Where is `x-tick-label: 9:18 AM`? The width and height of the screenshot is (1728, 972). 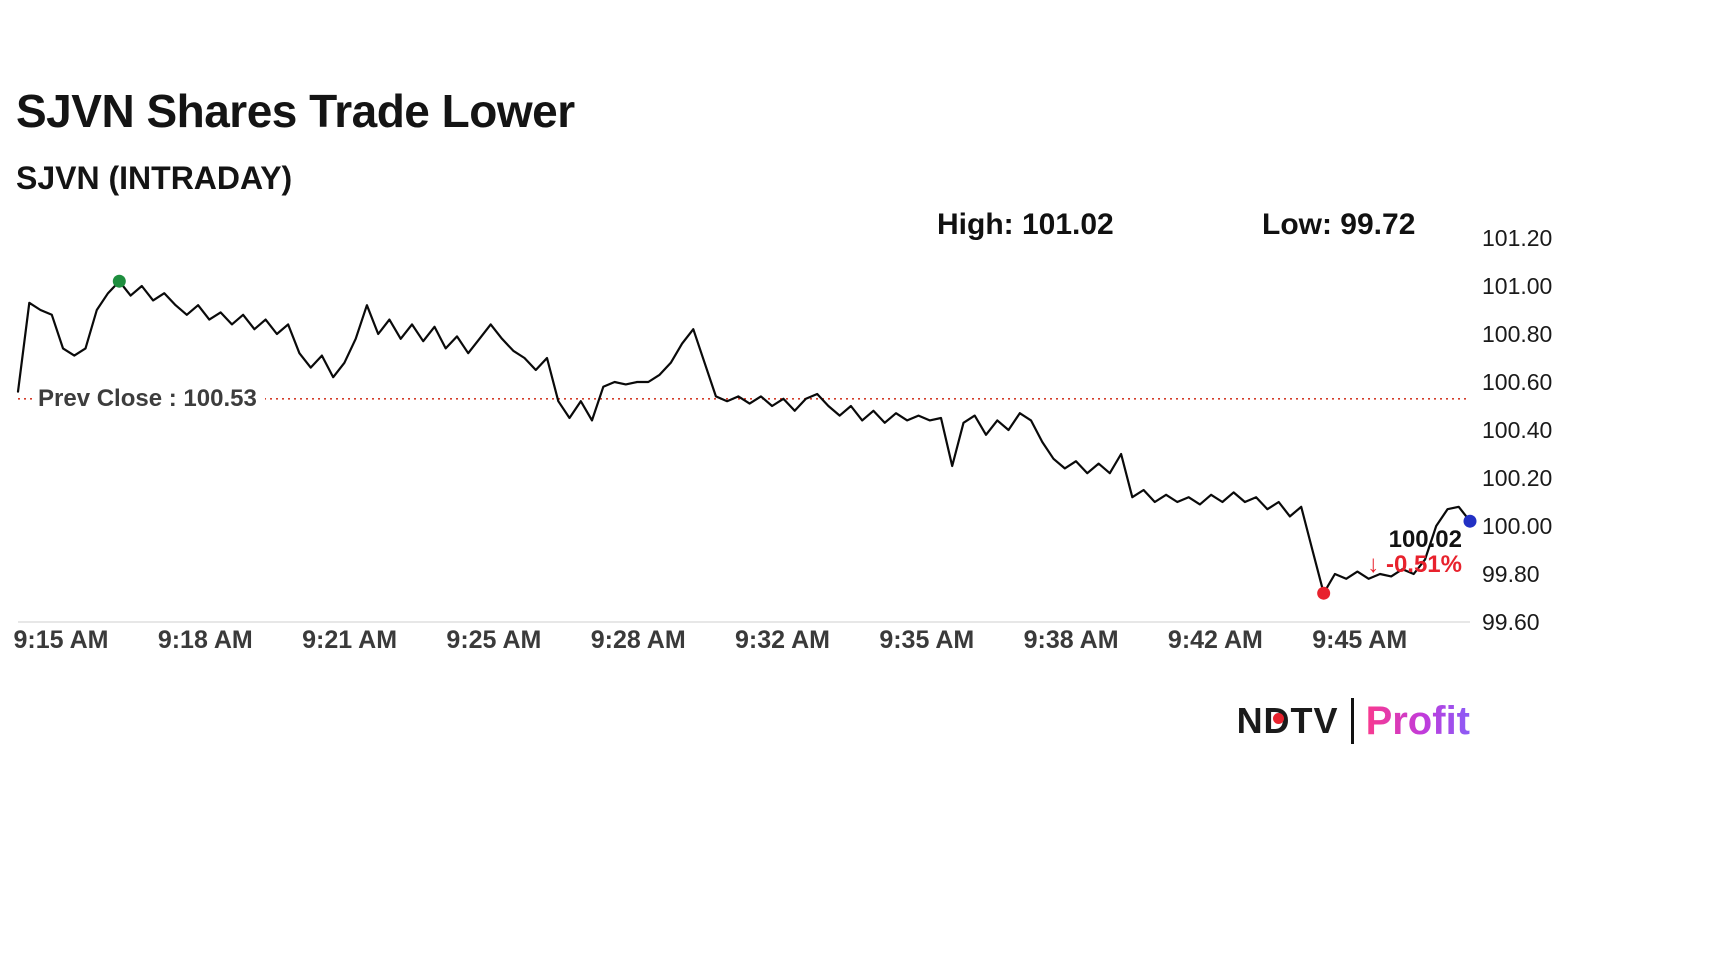
x-tick-label: 9:18 AM is located at coordinates (205, 640).